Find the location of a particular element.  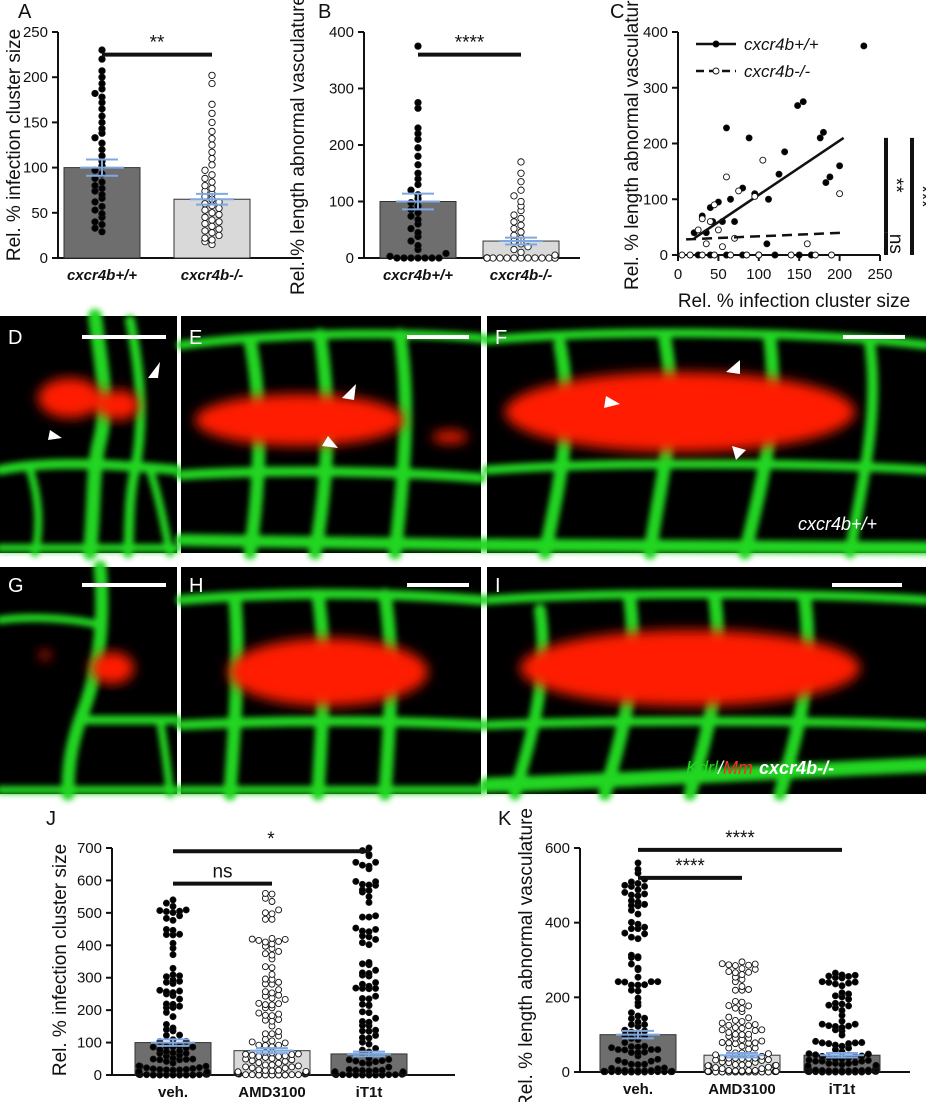

y-tick-label-b-4: 400 is located at coordinates (341, 32).